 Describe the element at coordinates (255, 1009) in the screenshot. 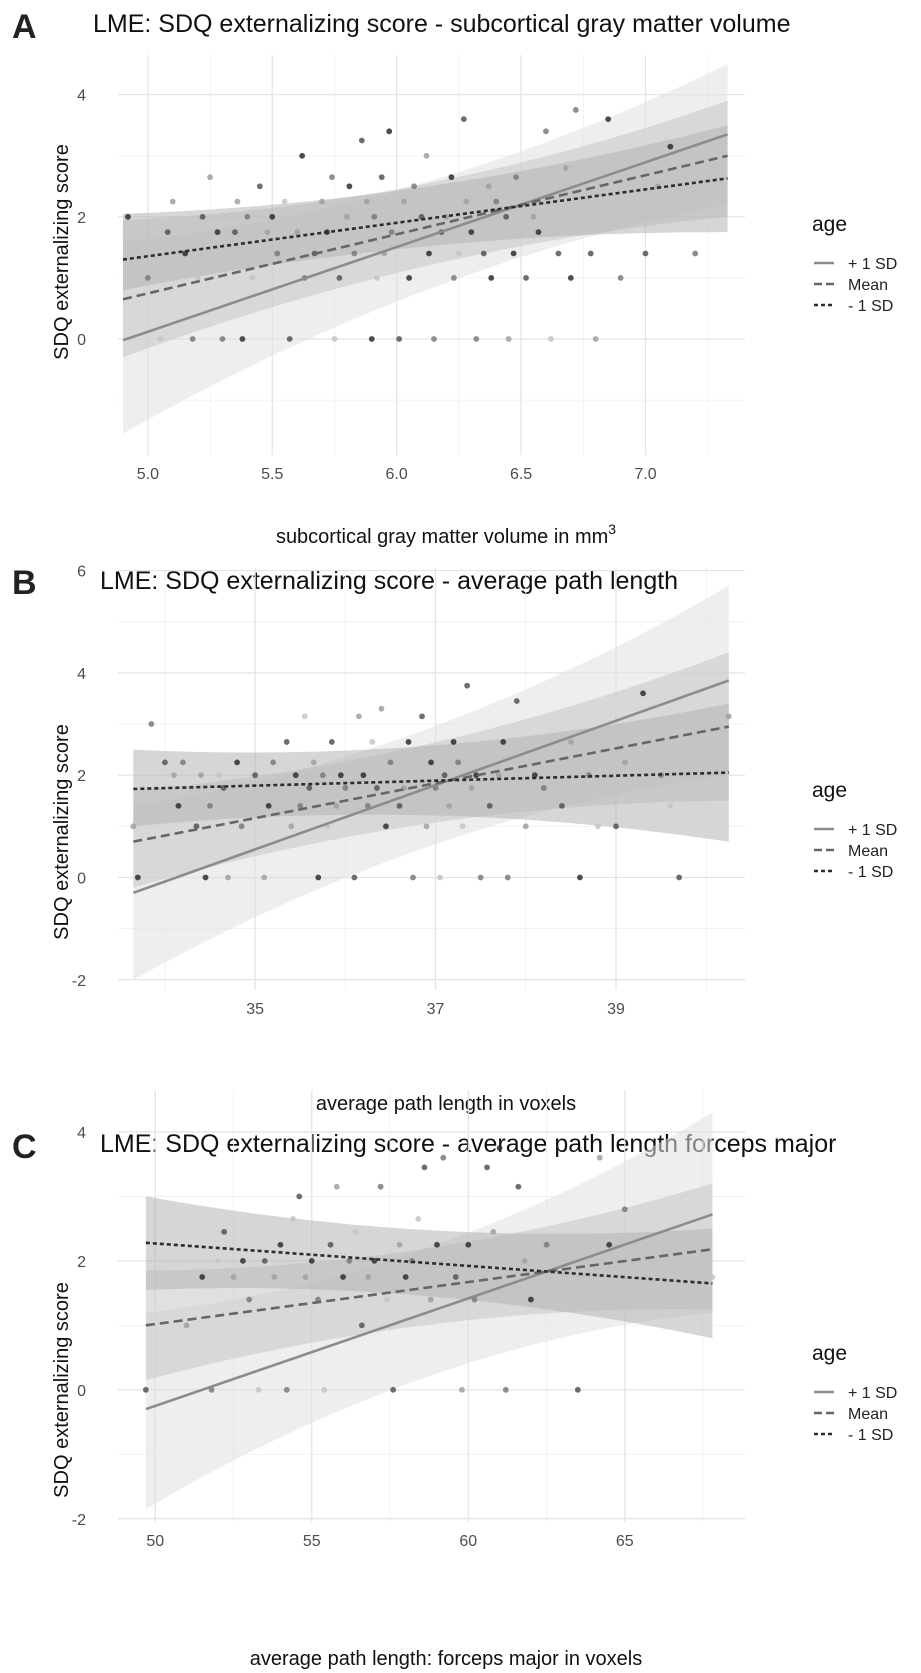

I see `x-tick-label-b: 35` at that location.